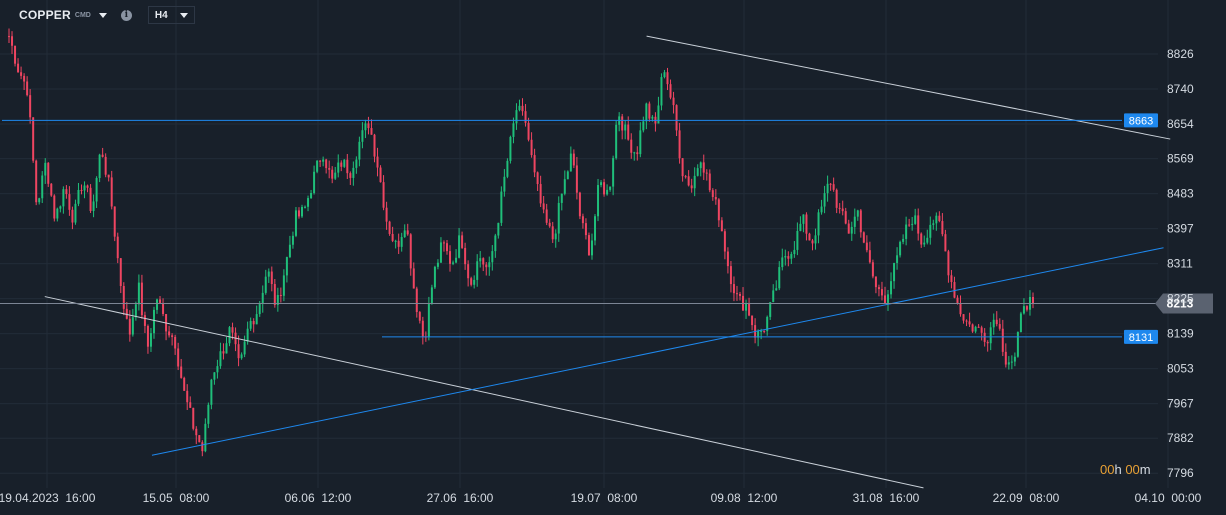  I want to click on price-tick-label: 7882, so click(1180, 438).